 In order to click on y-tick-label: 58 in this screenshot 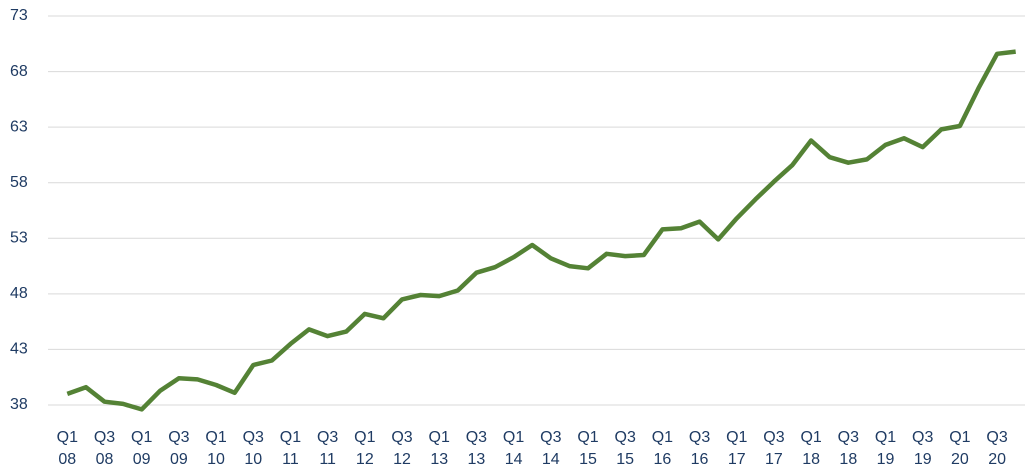, I will do `click(19, 182)`.